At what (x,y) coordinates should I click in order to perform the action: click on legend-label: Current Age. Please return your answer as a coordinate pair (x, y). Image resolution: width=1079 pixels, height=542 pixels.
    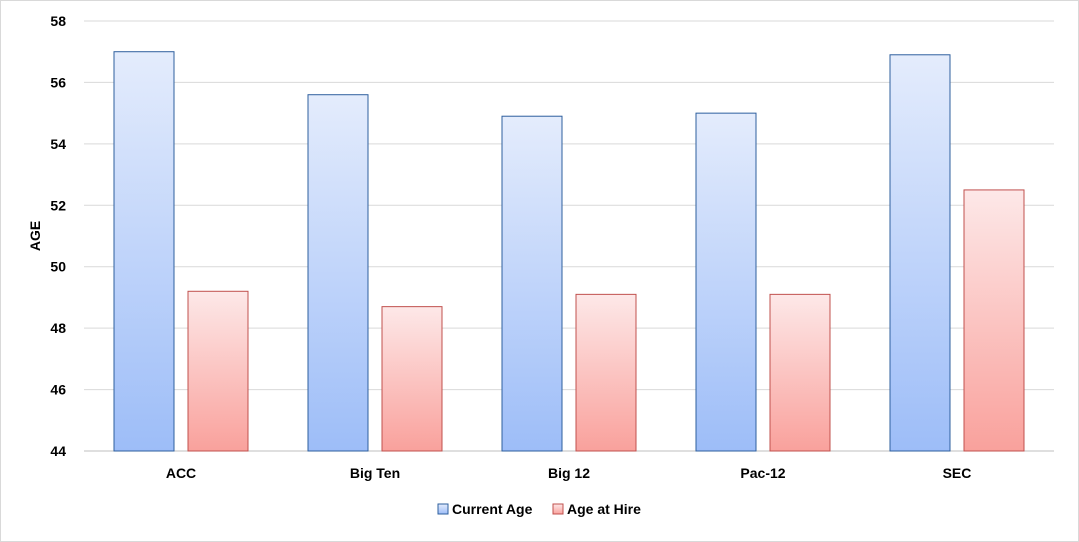
    Looking at the image, I should click on (492, 509).